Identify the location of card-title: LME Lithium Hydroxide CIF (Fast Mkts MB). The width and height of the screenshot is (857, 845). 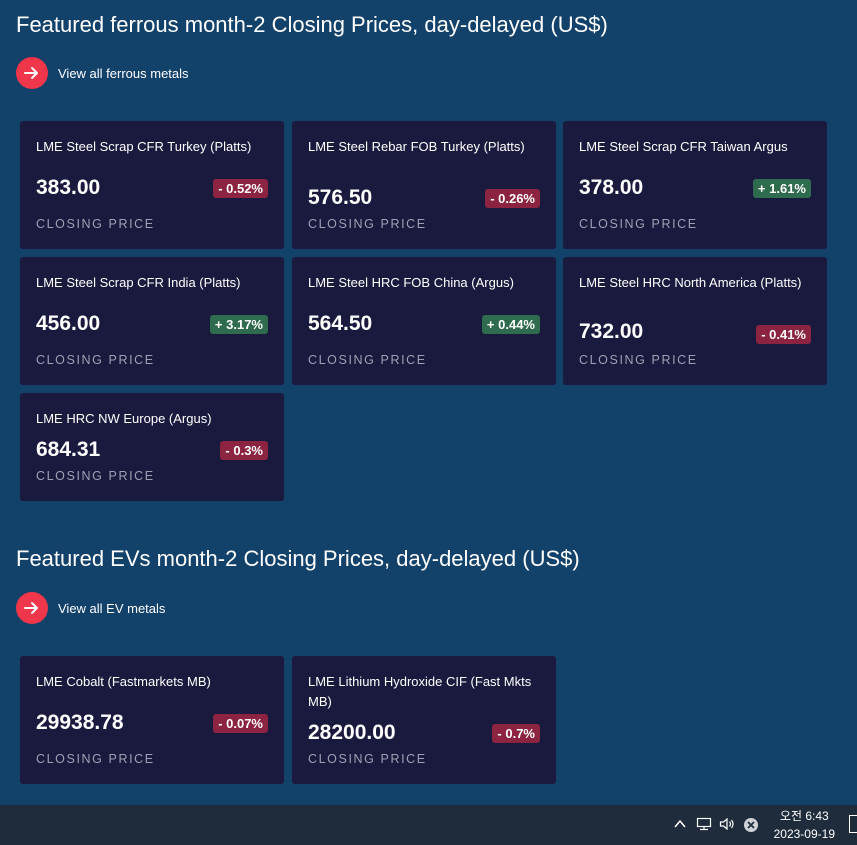
(420, 691).